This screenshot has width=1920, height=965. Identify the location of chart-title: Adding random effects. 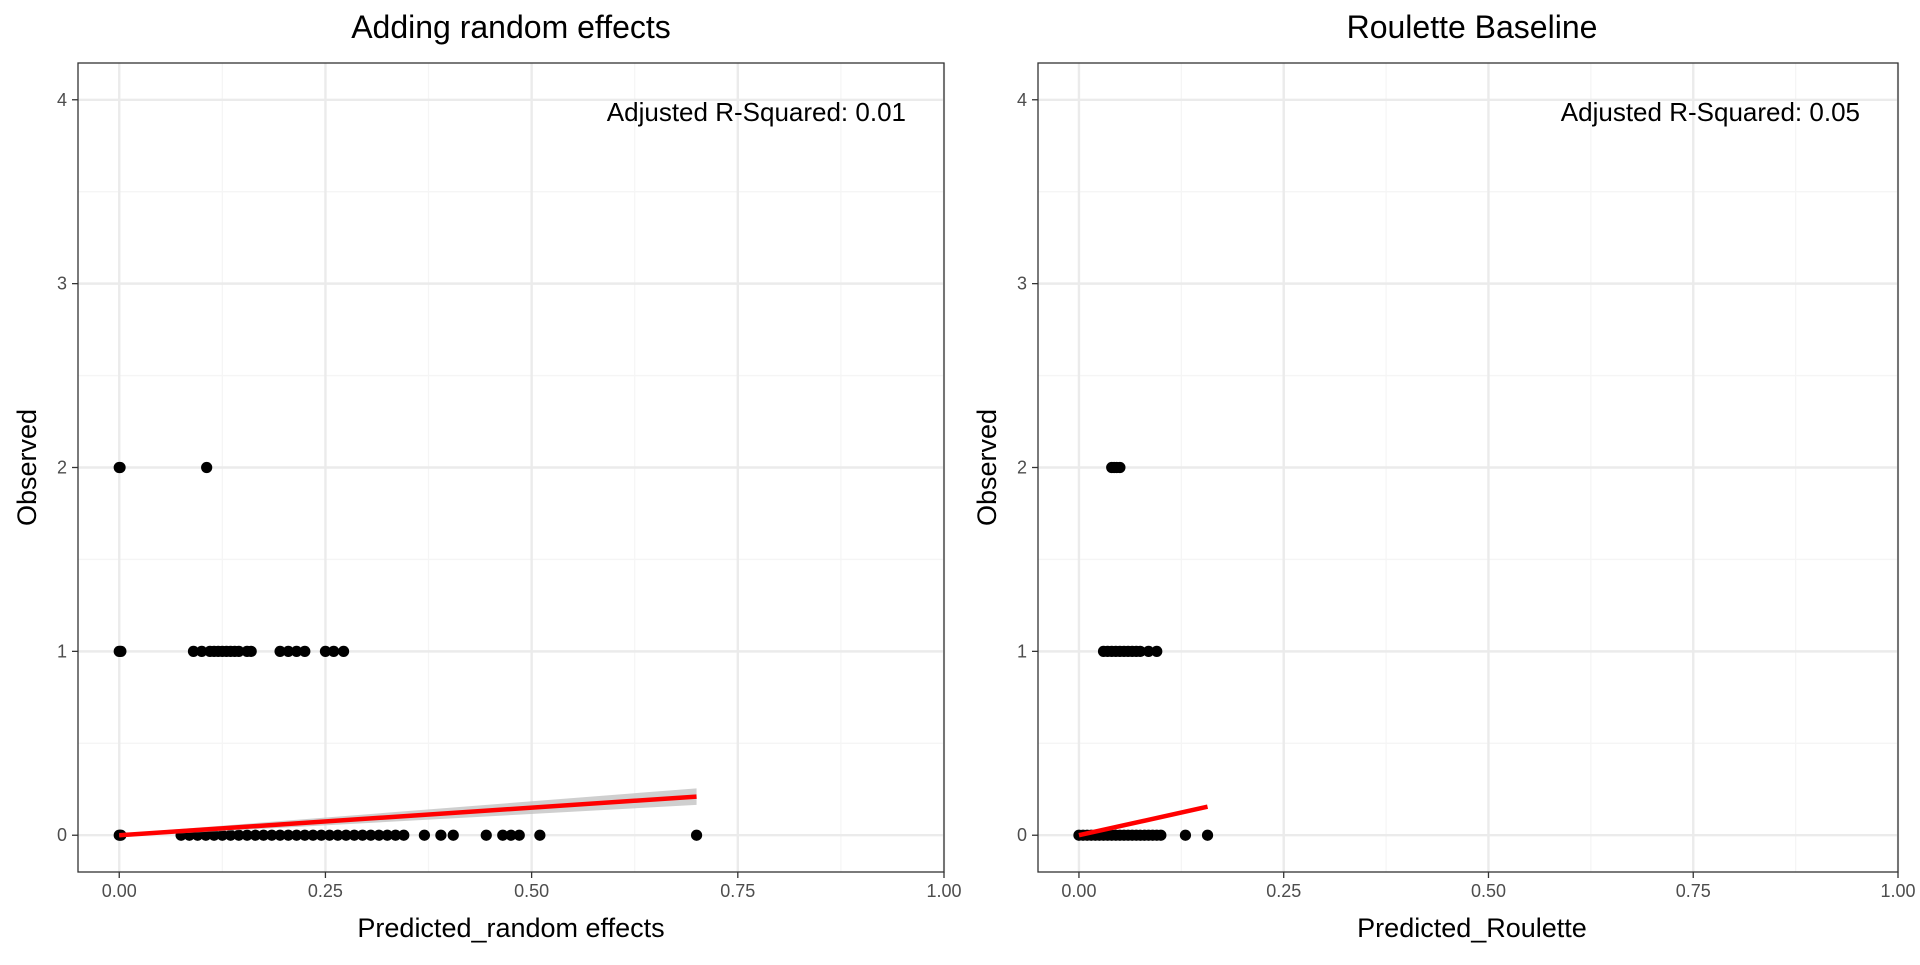
(511, 27).